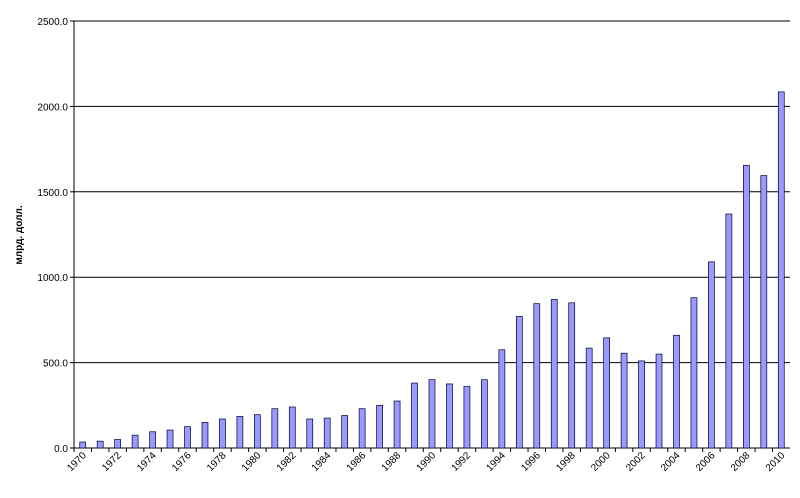 This screenshot has height=498, width=800. I want to click on y-tick-label: 2500.0, so click(52, 22).